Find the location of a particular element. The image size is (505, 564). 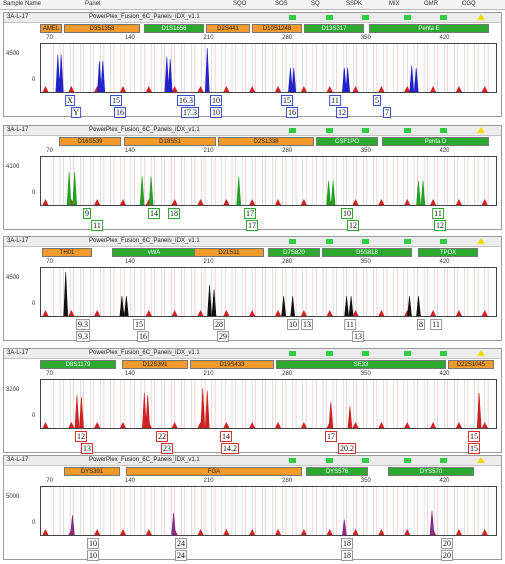

locus-d16s539: D16S539 is located at coordinates (90, 141).